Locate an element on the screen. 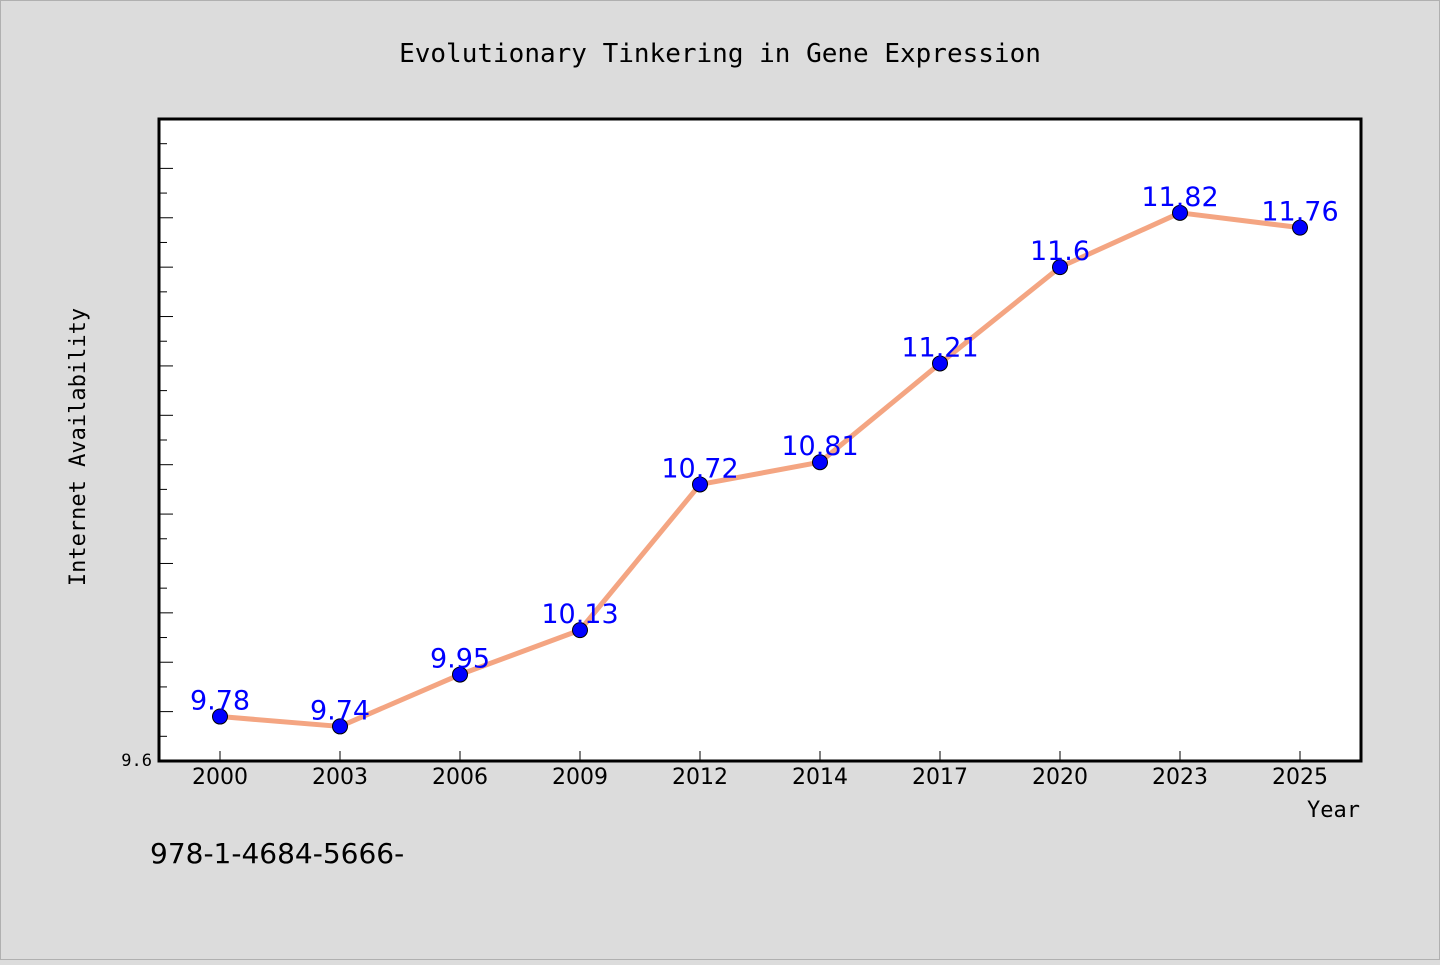  data-label: 9.78 is located at coordinates (220, 701).